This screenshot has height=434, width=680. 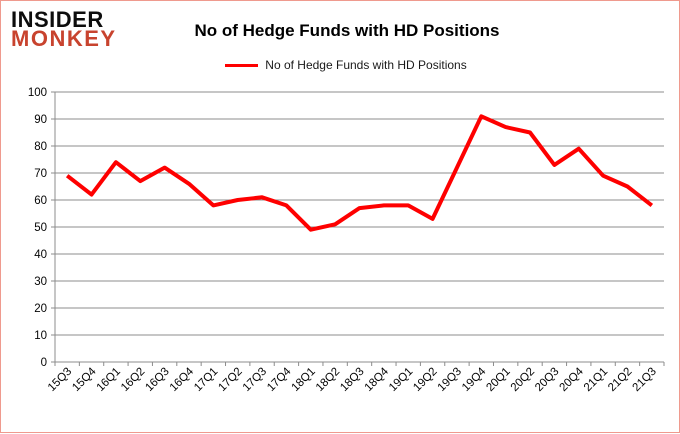 I want to click on svg-text: 17Q2, so click(x=230, y=380).